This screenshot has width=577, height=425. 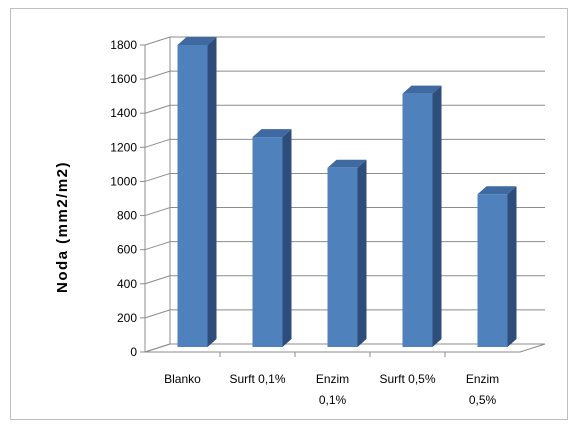 What do you see at coordinates (123, 198) in the screenshot?
I see `y-tick-labels: 0 200 400 600 800 1000 1200 1400 1600 1800` at bounding box center [123, 198].